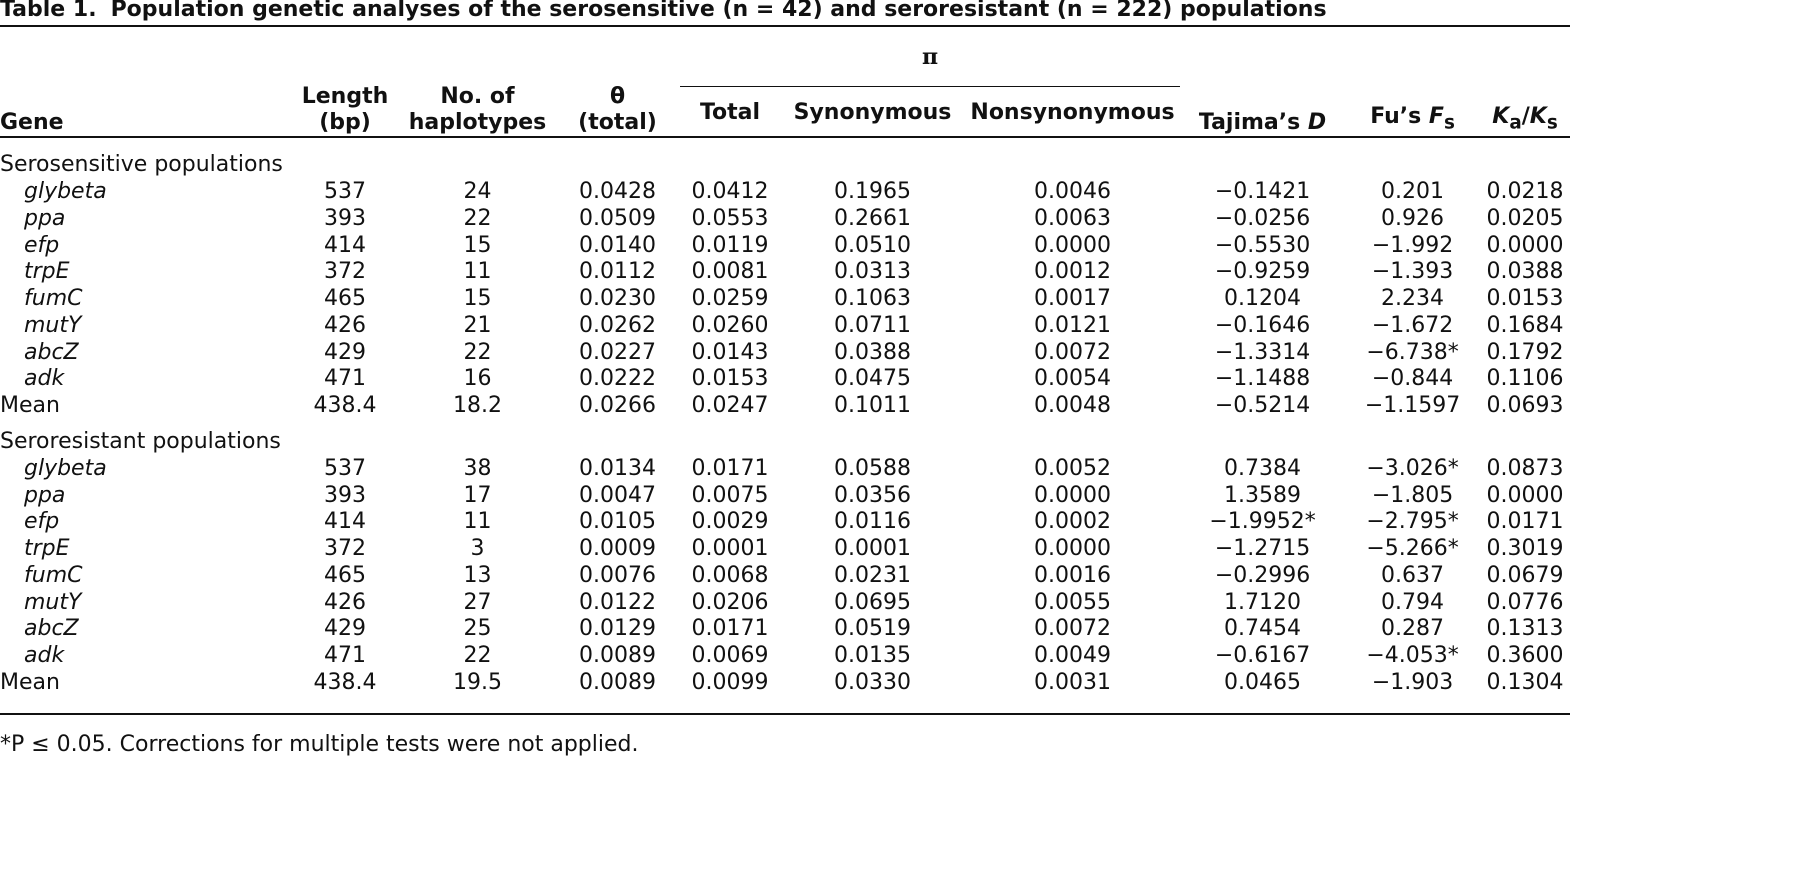 Image resolution: width=1800 pixels, height=871 pixels. What do you see at coordinates (872, 112) in the screenshot?
I see `header-text: Synonymous` at bounding box center [872, 112].